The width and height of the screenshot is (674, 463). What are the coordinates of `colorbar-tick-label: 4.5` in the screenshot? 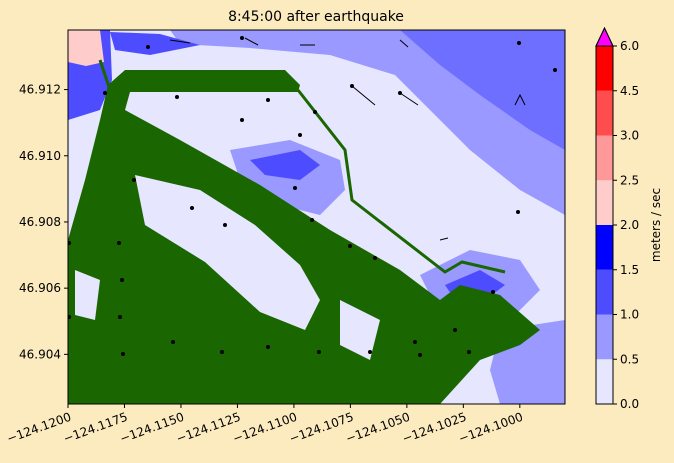 It's located at (629, 91).